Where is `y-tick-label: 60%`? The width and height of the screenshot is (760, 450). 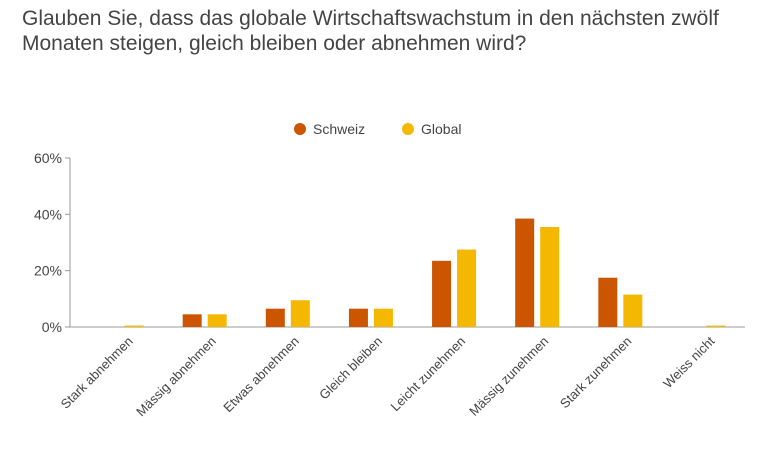 y-tick-label: 60% is located at coordinates (48, 158).